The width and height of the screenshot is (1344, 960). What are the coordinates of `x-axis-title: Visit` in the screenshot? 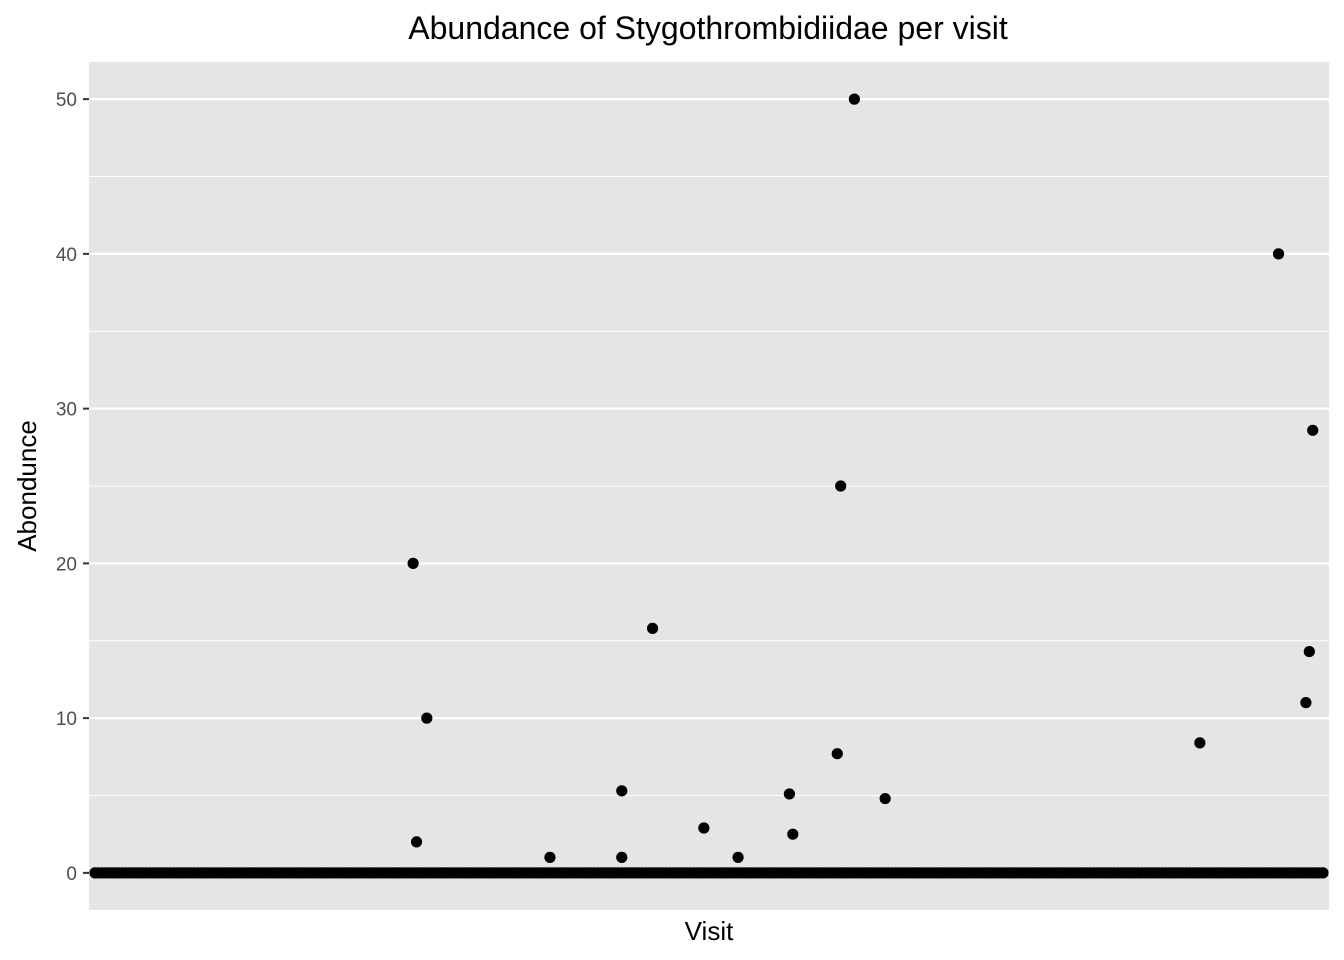 It's located at (709, 931).